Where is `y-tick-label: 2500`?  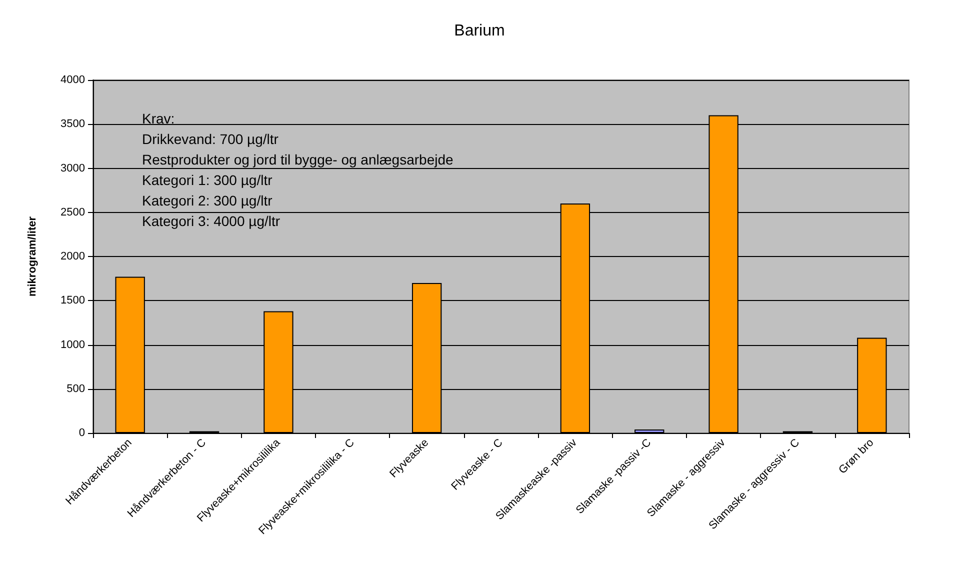 y-tick-label: 2500 is located at coordinates (72, 212).